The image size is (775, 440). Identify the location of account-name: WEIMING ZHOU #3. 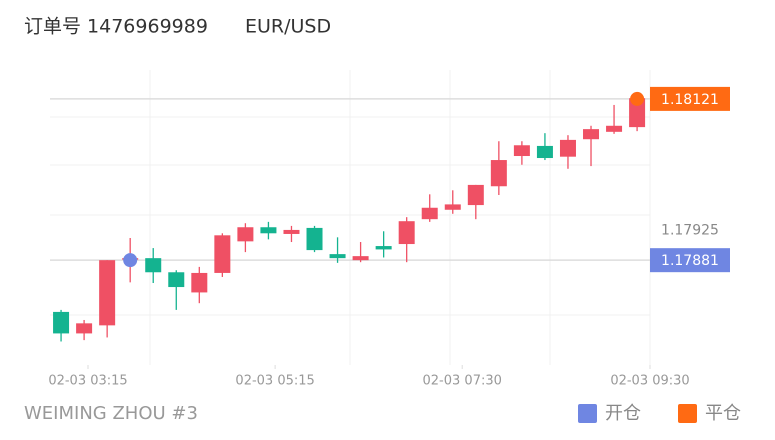
(111, 413).